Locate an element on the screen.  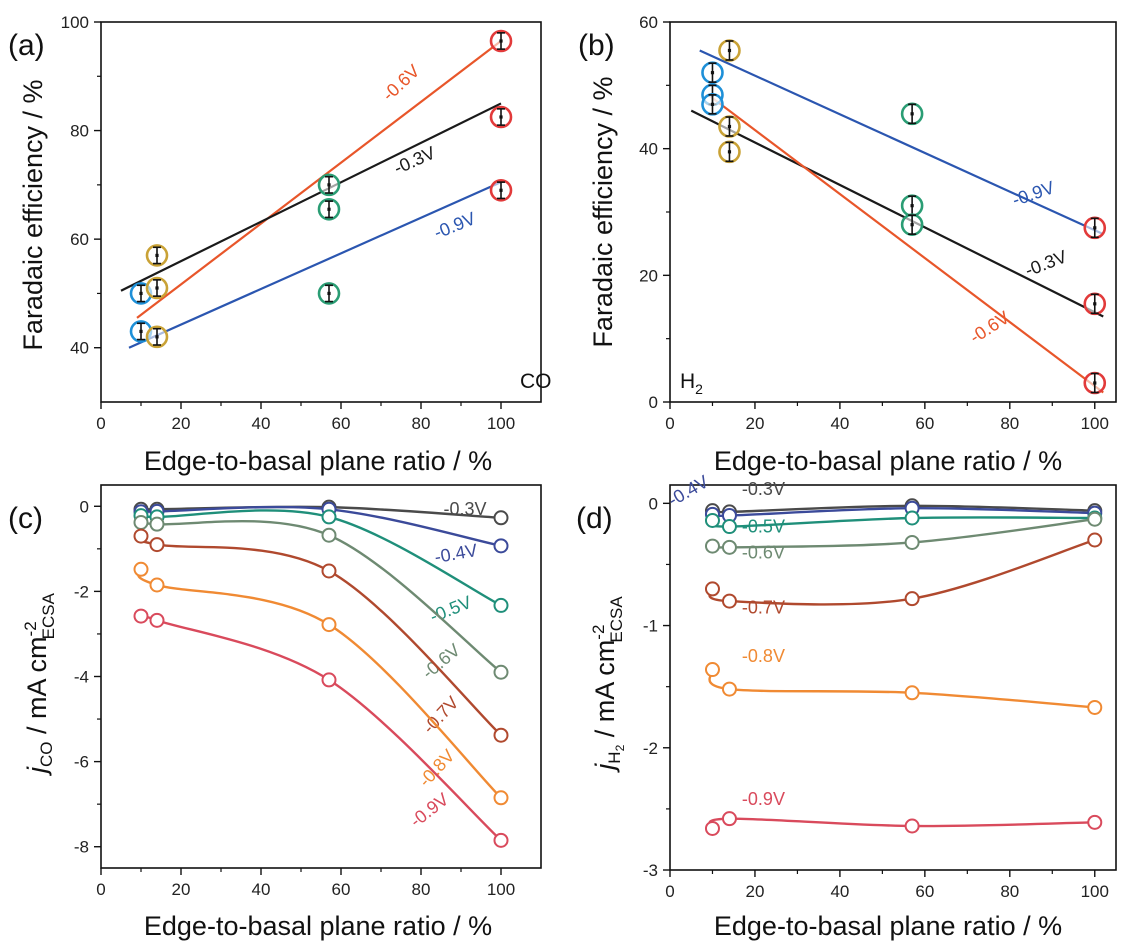
x-tick-label: 80 is located at coordinates (1009, 423).